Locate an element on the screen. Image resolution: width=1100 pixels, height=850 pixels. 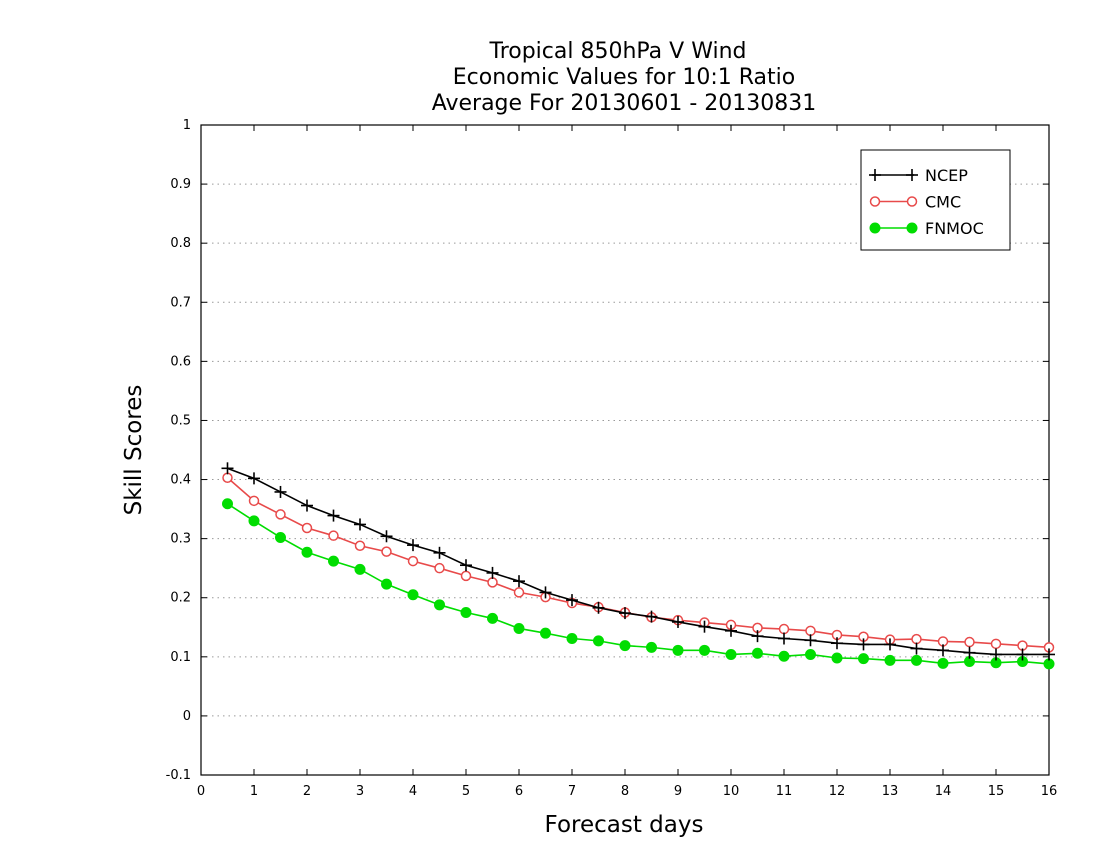
x-tick-label: 12 is located at coordinates (837, 791).